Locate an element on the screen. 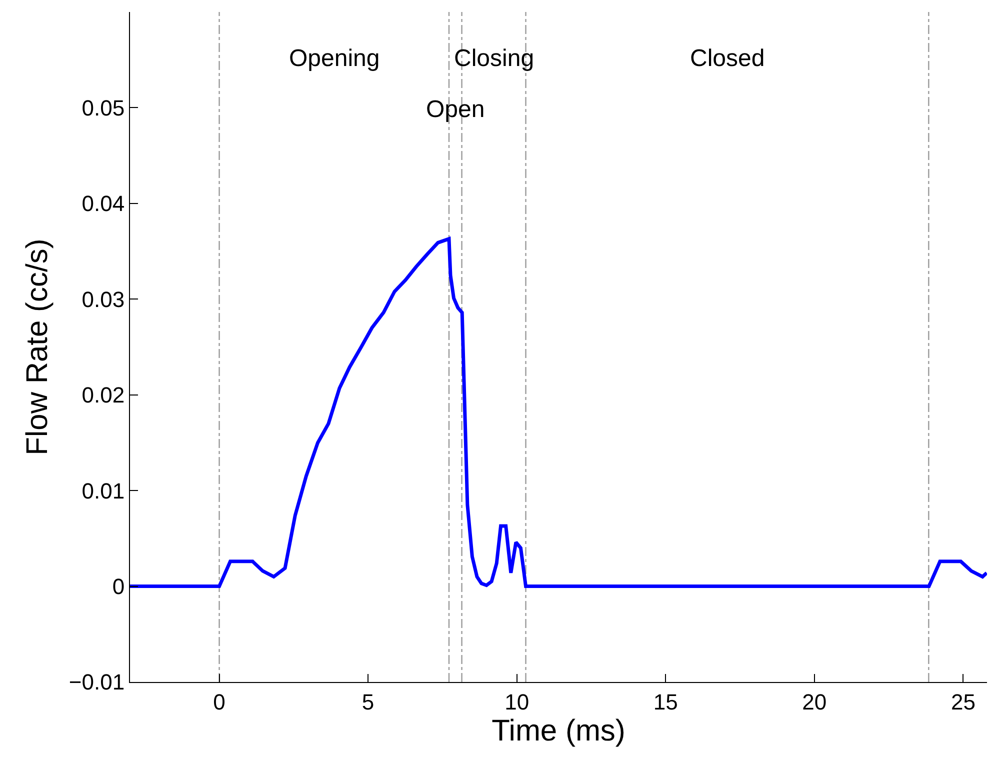 The width and height of the screenshot is (988, 757). y-tick-label: −0.01 is located at coordinates (96, 682).